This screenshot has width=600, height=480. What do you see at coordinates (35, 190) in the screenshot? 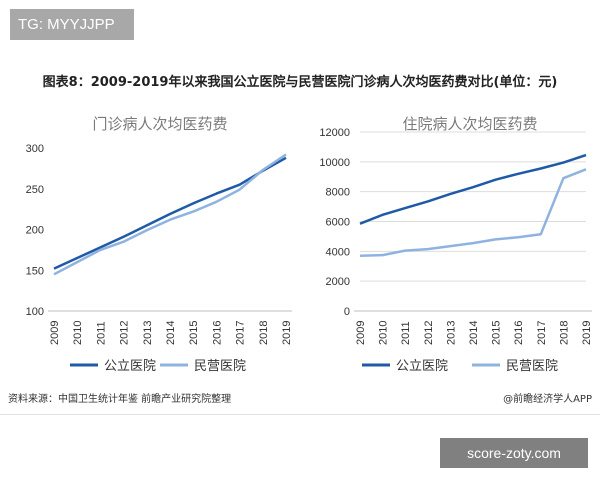
I see `y-tick-label: 250` at bounding box center [35, 190].